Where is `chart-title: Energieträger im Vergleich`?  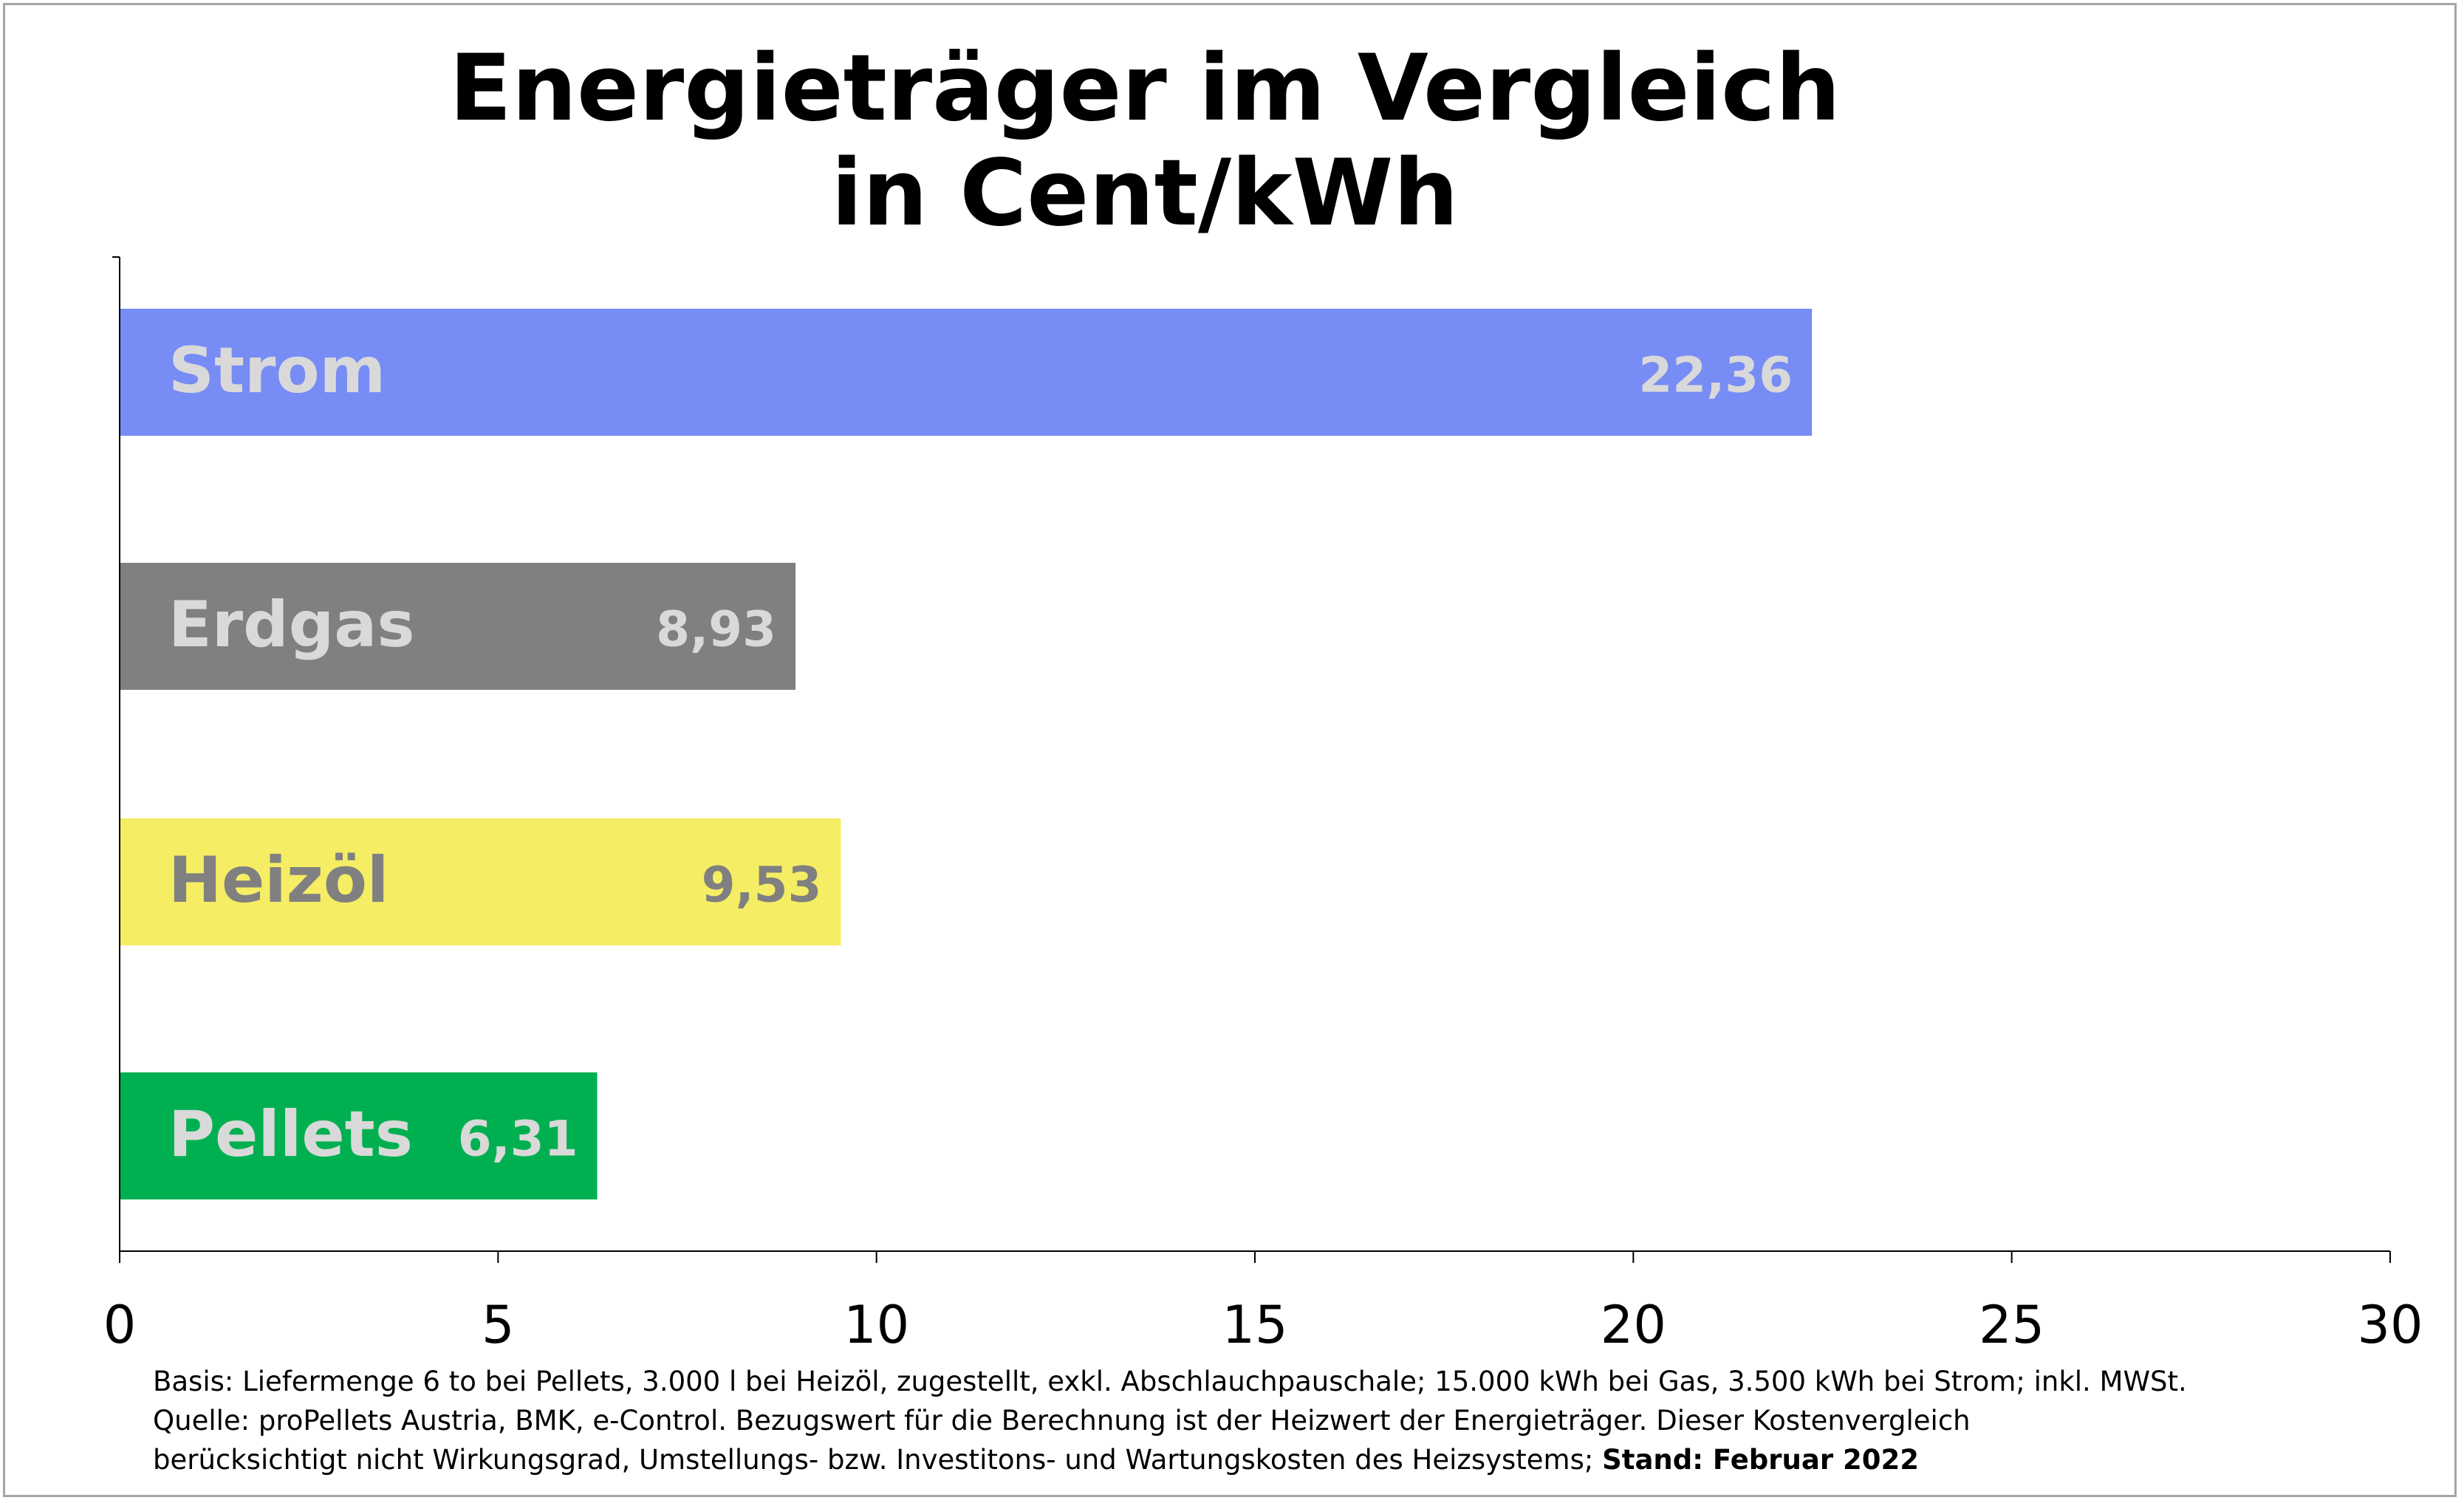 chart-title: Energieträger im Vergleich is located at coordinates (1145, 89).